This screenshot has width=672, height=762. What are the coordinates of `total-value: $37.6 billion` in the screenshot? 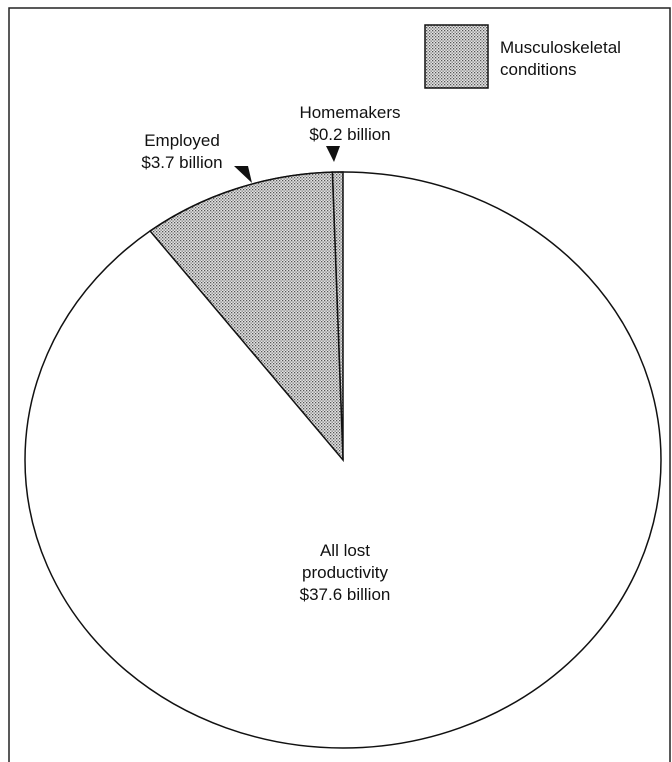 It's located at (345, 594).